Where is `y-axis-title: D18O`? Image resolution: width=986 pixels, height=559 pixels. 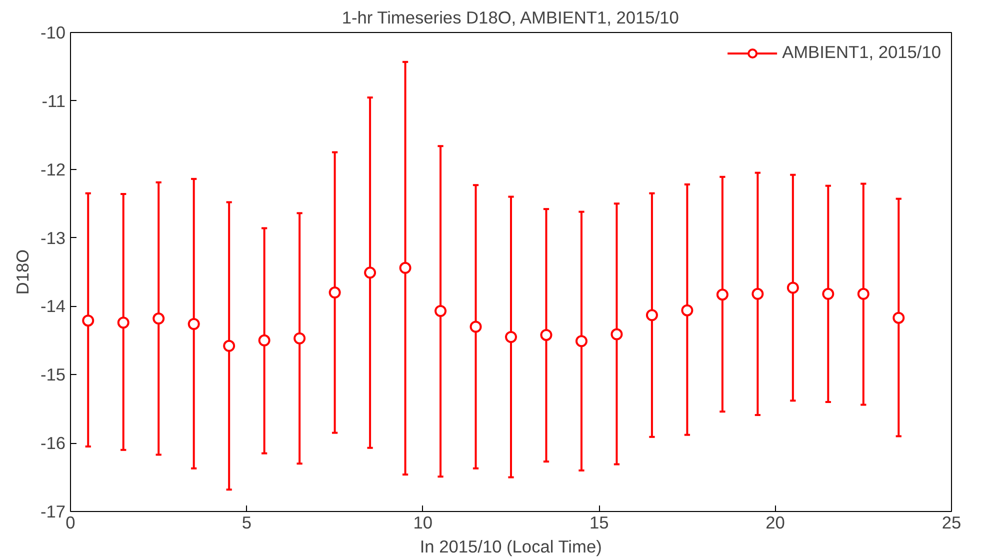 y-axis-title: D18O is located at coordinates (22, 272).